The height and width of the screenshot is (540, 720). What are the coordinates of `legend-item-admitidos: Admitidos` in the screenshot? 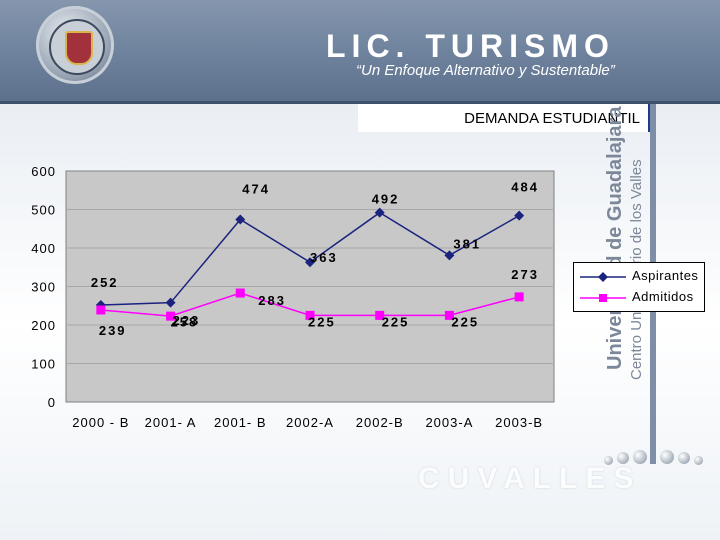 It's located at (642, 298).